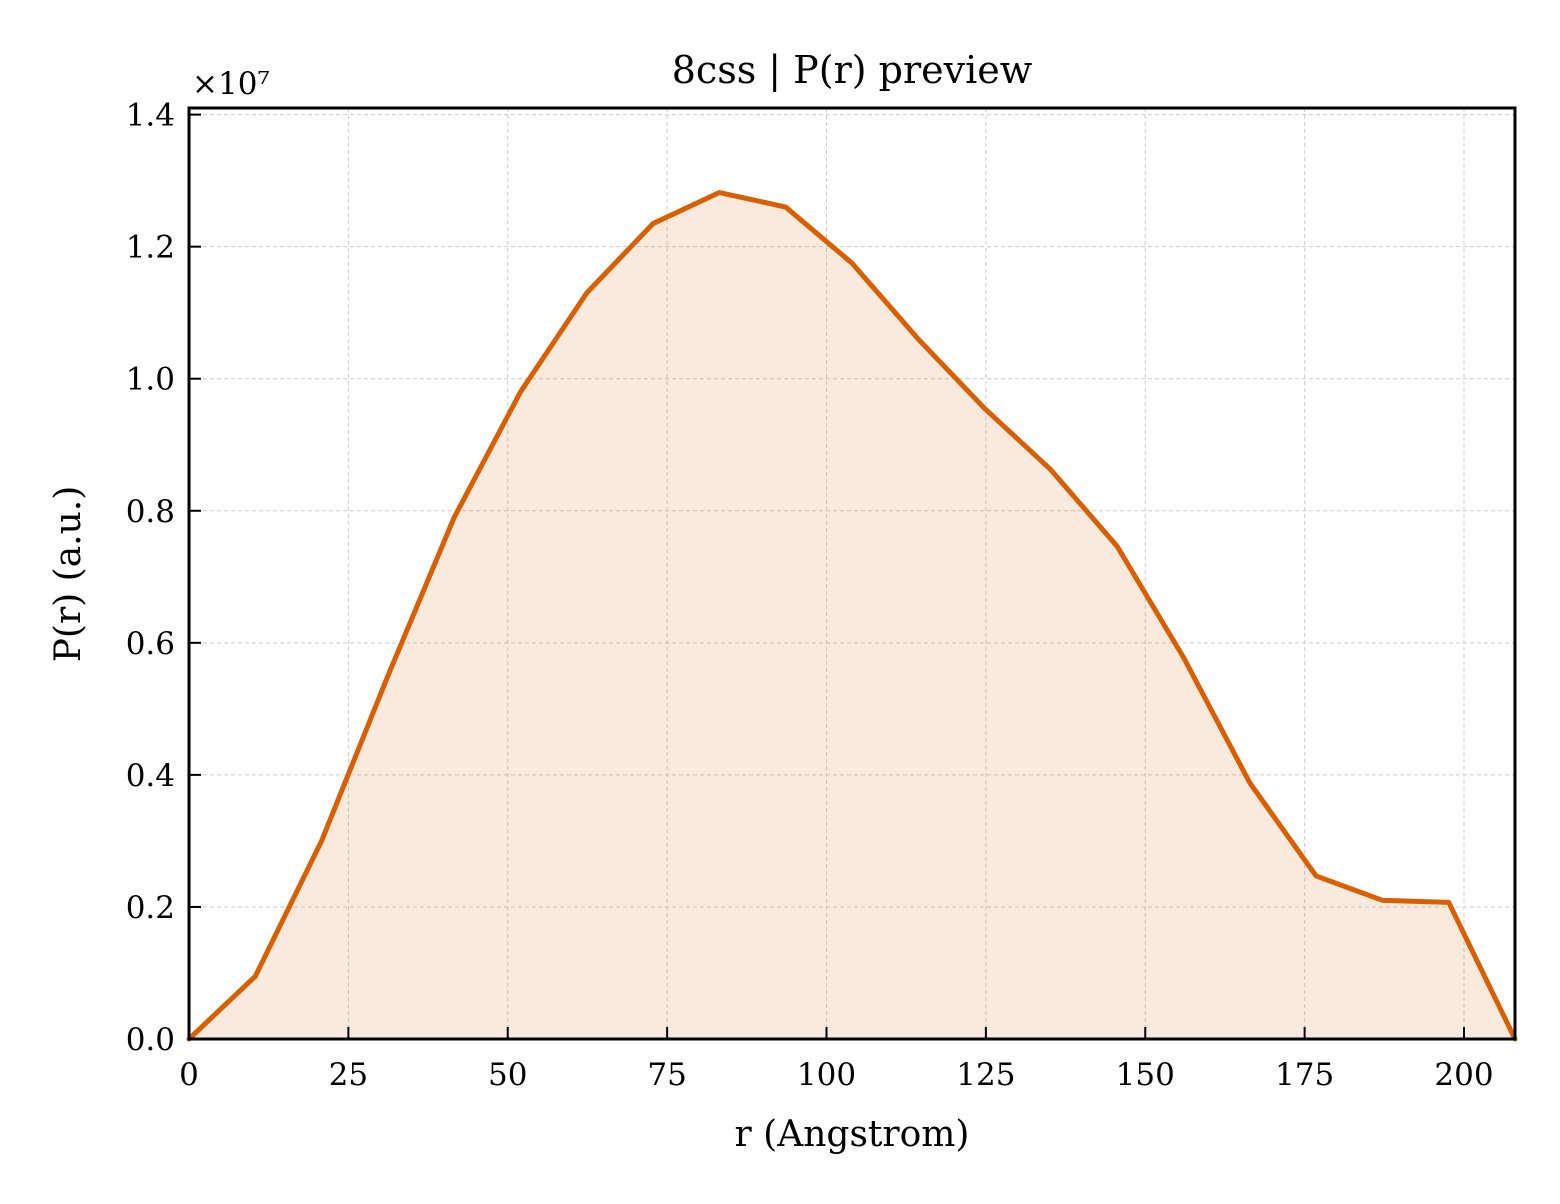 The height and width of the screenshot is (1204, 1560). Describe the element at coordinates (150, 380) in the screenshot. I see `y-tick-label: 1.0` at that location.